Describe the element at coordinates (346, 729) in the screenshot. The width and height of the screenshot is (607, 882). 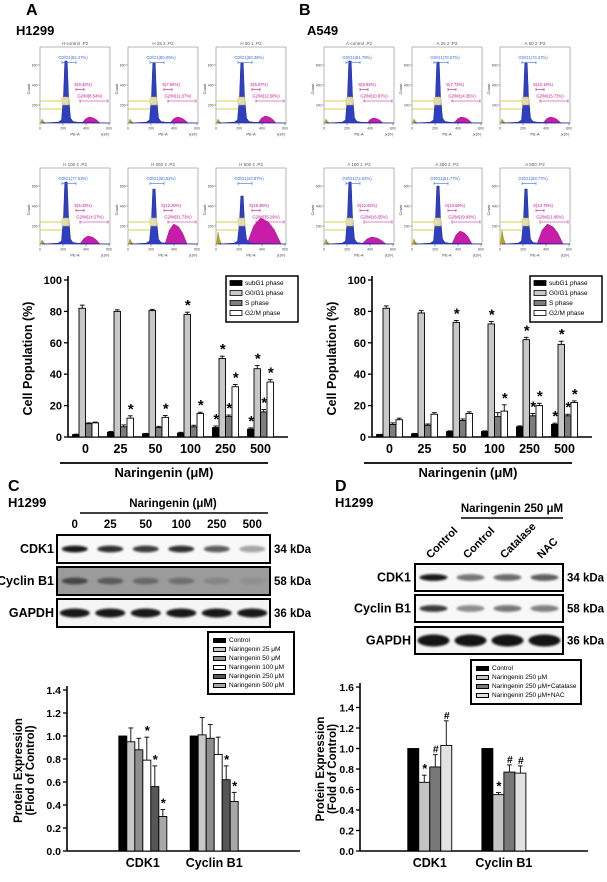
I see `svg-text: 1.2` at that location.